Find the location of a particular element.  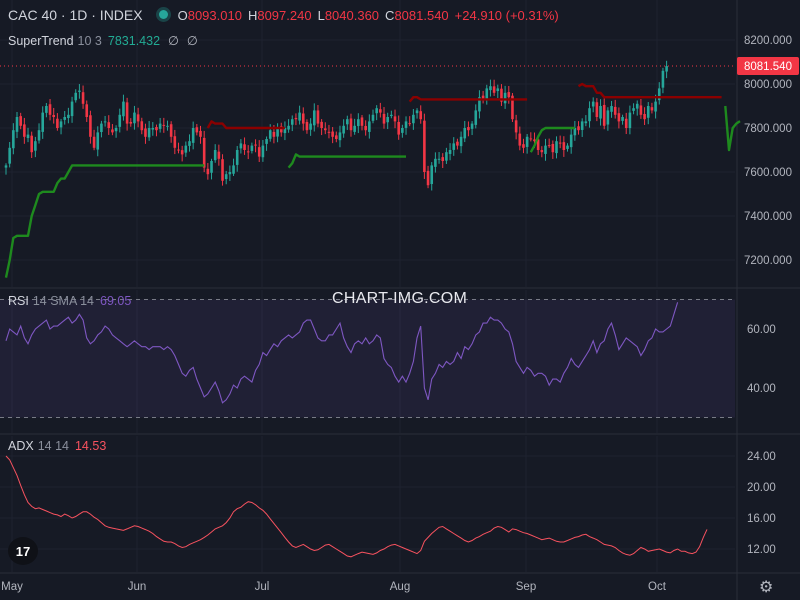

adx-tick-label: 16.00 is located at coordinates (761, 519).